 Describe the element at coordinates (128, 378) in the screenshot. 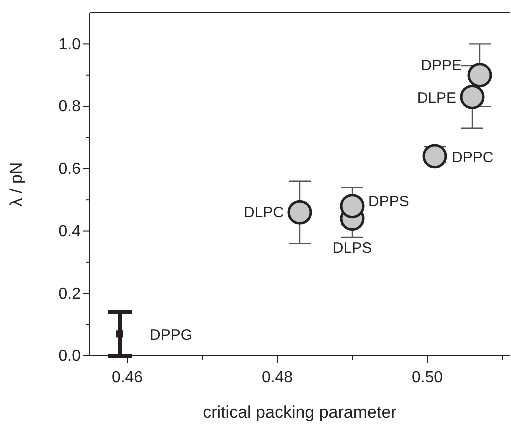

I see `x-tick-label: 0.46` at that location.